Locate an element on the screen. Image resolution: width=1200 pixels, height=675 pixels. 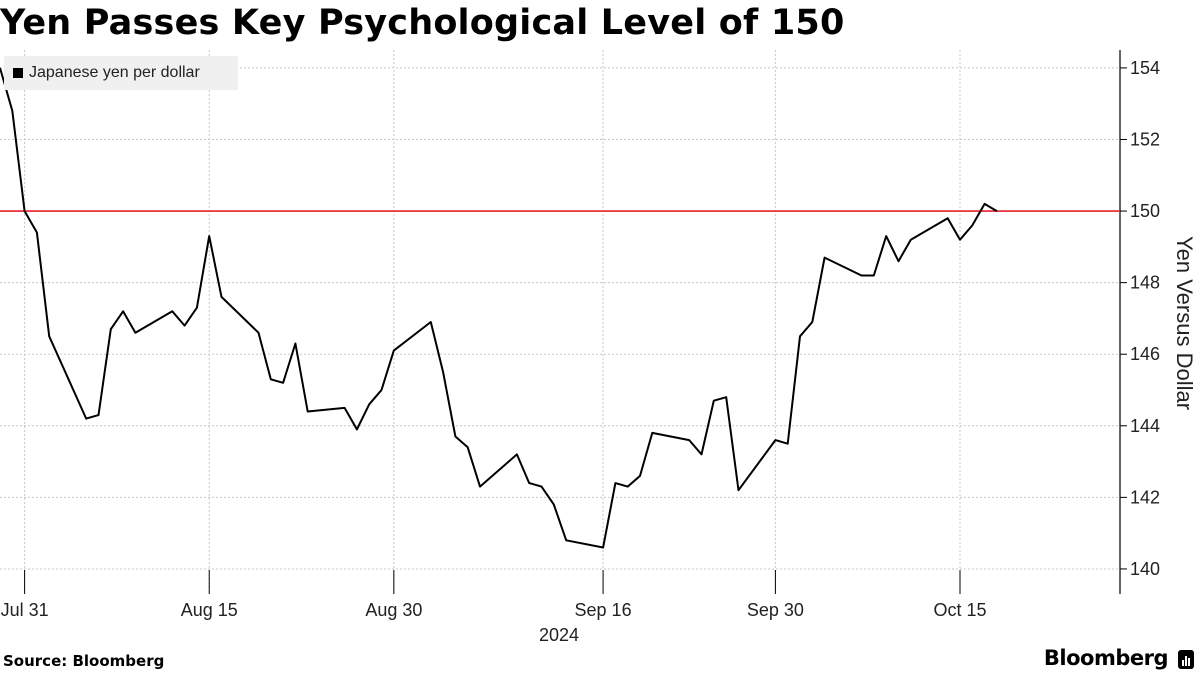
y-tick-label: 154 is located at coordinates (1145, 68).